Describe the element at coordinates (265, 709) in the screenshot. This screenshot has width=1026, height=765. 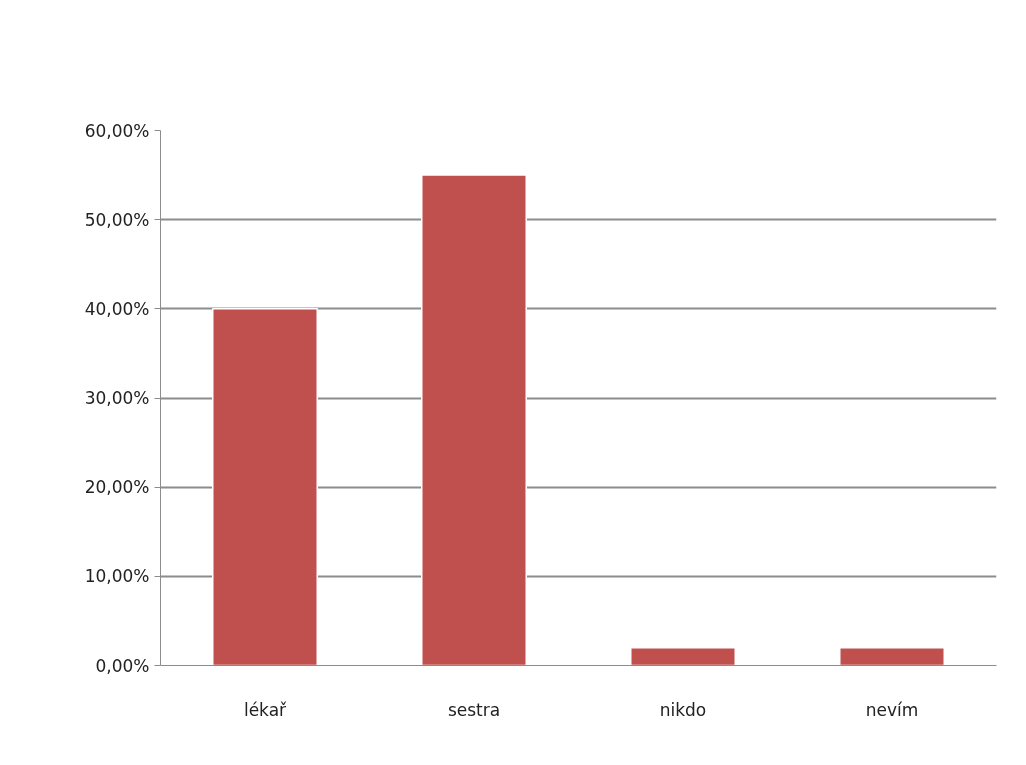
I see `x-tick-label: lékař` at that location.